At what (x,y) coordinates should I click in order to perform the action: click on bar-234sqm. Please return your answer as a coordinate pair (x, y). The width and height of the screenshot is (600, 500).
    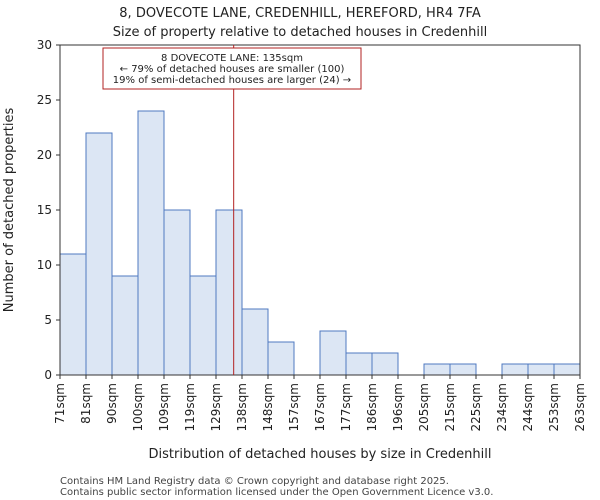
    Looking at the image, I should click on (515, 369).